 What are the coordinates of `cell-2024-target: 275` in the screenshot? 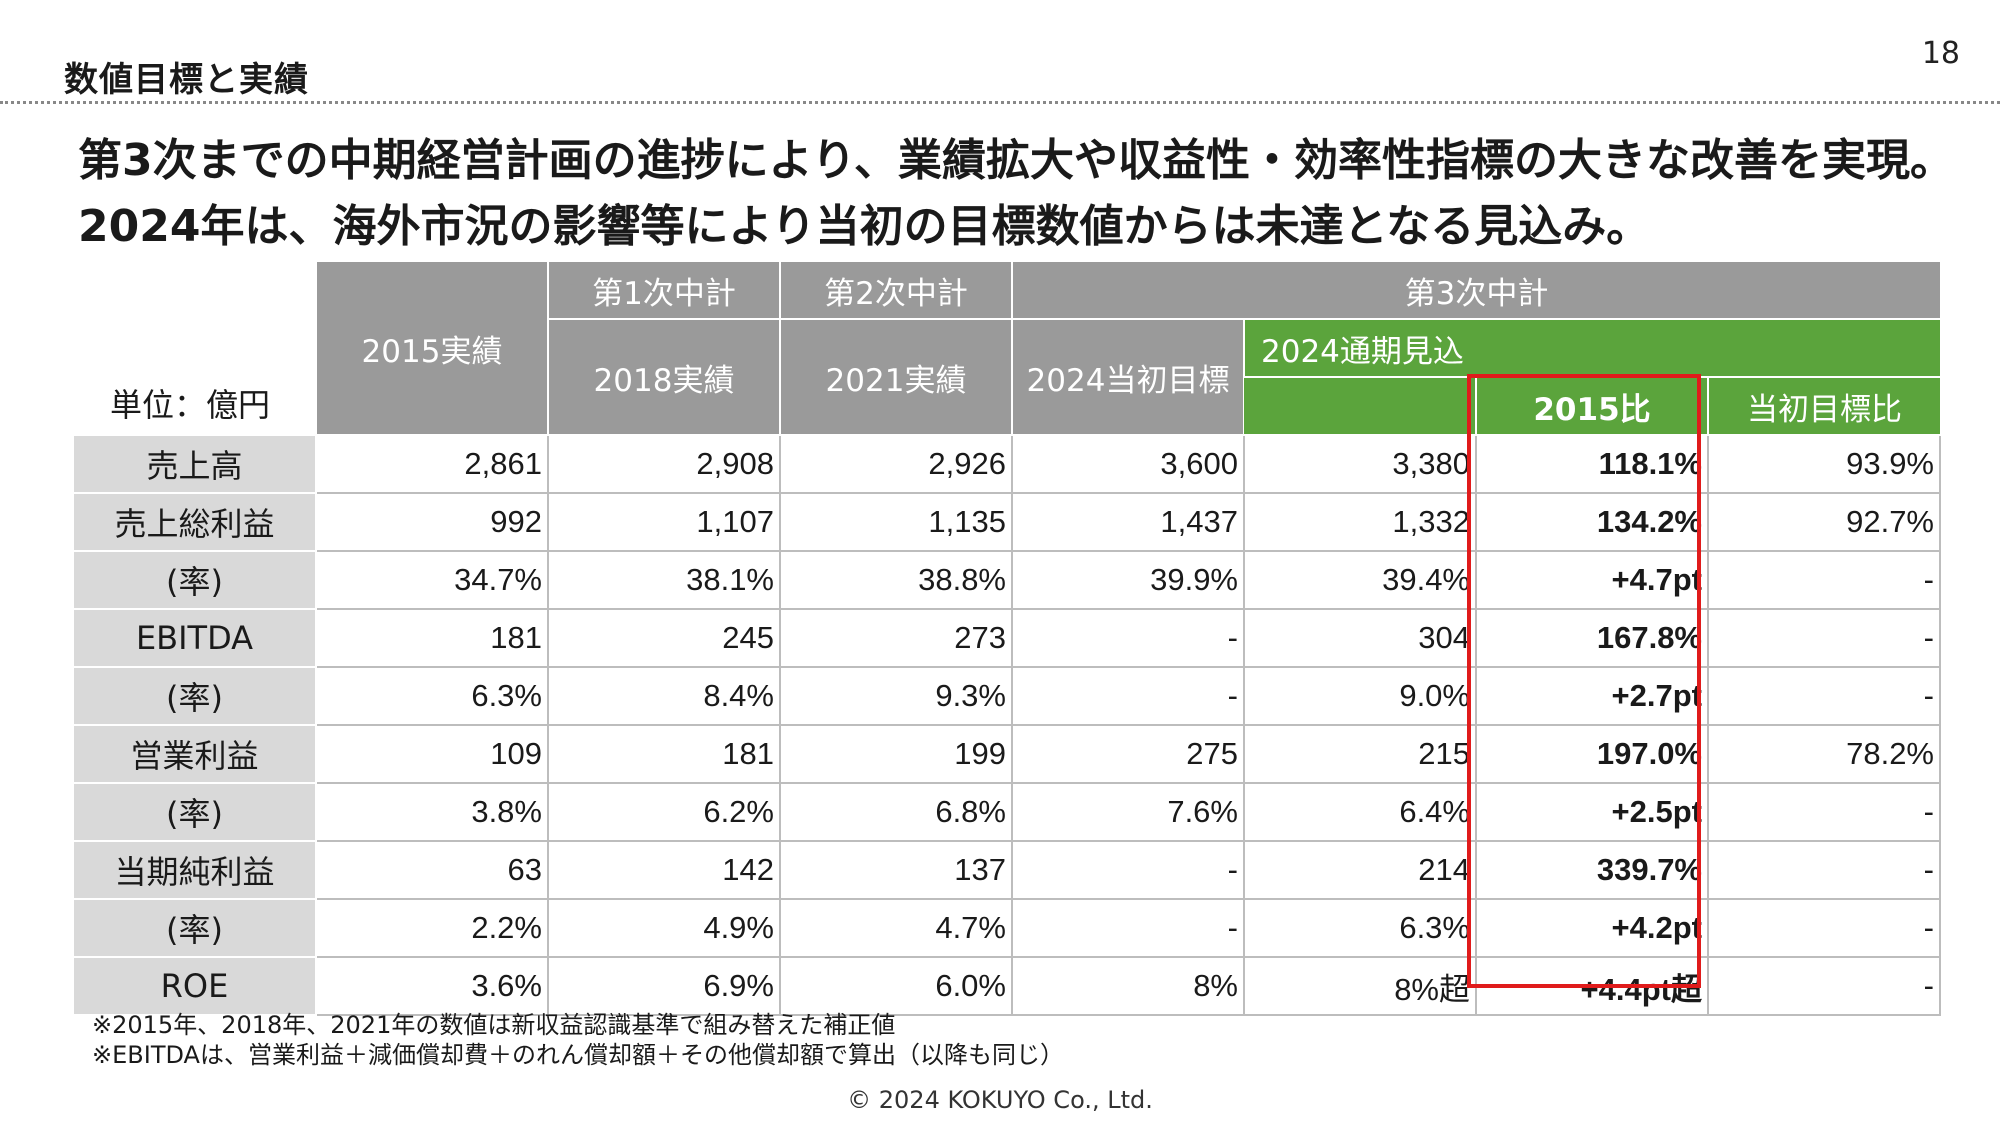 It's located at (1128, 754).